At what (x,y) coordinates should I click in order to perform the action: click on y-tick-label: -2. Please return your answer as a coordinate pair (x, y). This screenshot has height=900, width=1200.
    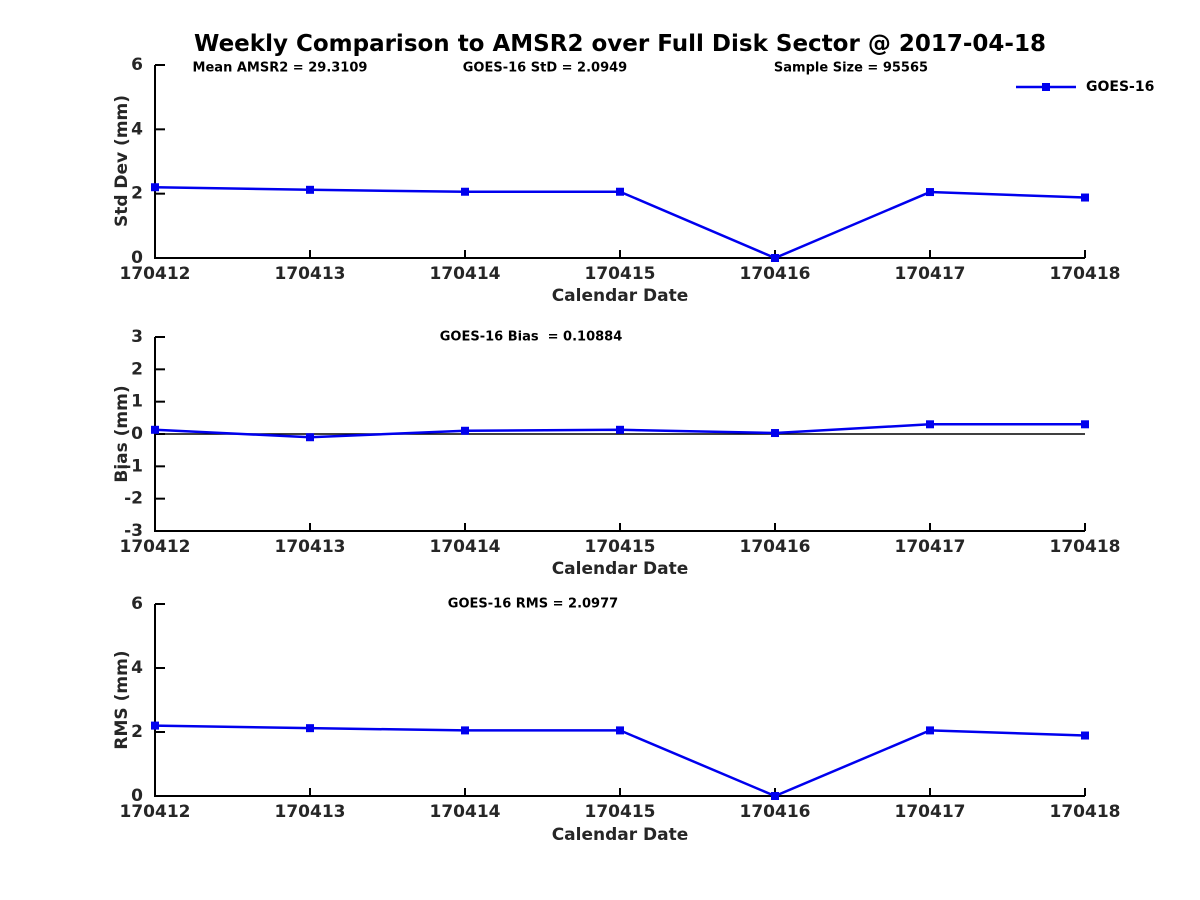
    Looking at the image, I should click on (133, 499).